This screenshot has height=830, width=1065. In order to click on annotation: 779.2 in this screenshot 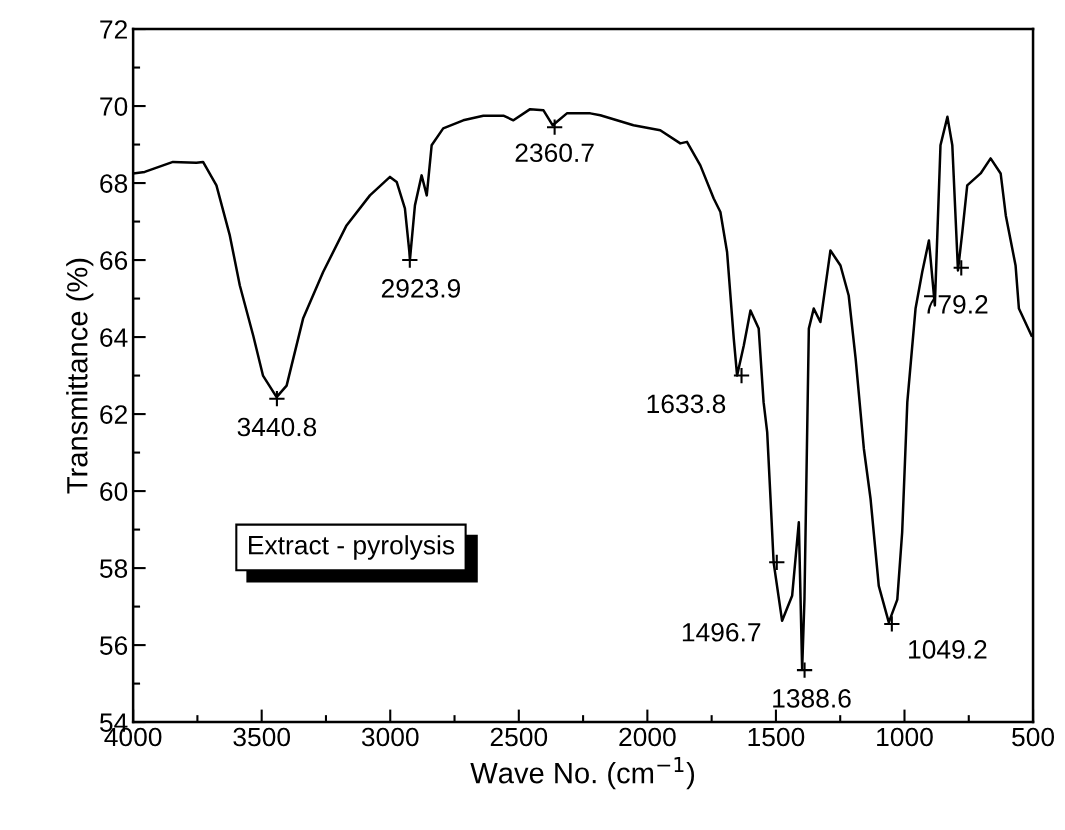, I will do `click(956, 304)`.